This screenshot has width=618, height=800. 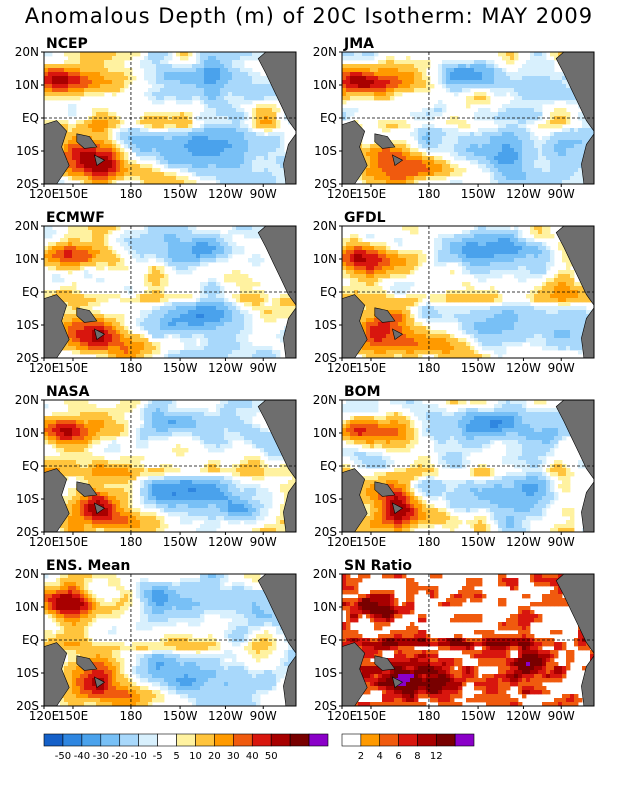 I want to click on x-tick-label: 120W, so click(x=225, y=194).